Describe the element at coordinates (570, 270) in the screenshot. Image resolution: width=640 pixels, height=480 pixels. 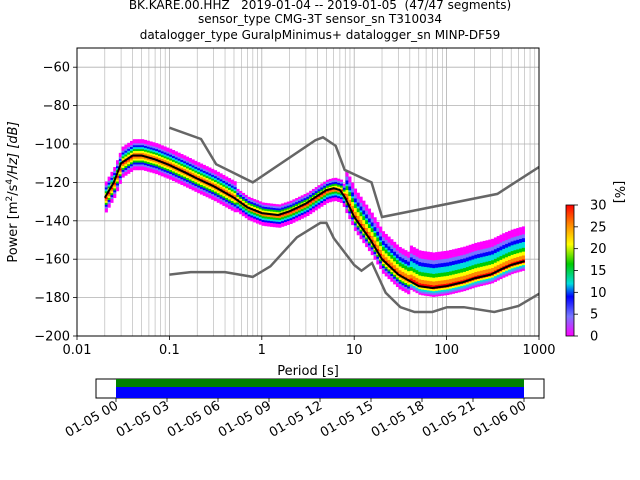
I see `colorbar` at that location.